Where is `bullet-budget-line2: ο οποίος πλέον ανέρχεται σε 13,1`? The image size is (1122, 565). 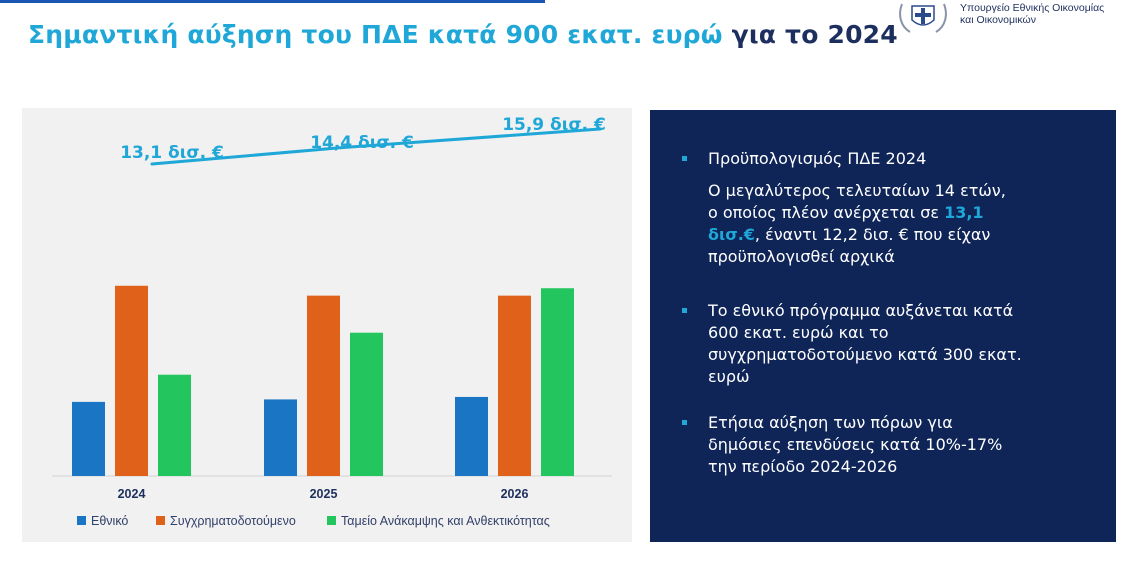 bullet-budget-line2: ο οποίος πλέον ανέρχεται σε 13,1 is located at coordinates (857, 213).